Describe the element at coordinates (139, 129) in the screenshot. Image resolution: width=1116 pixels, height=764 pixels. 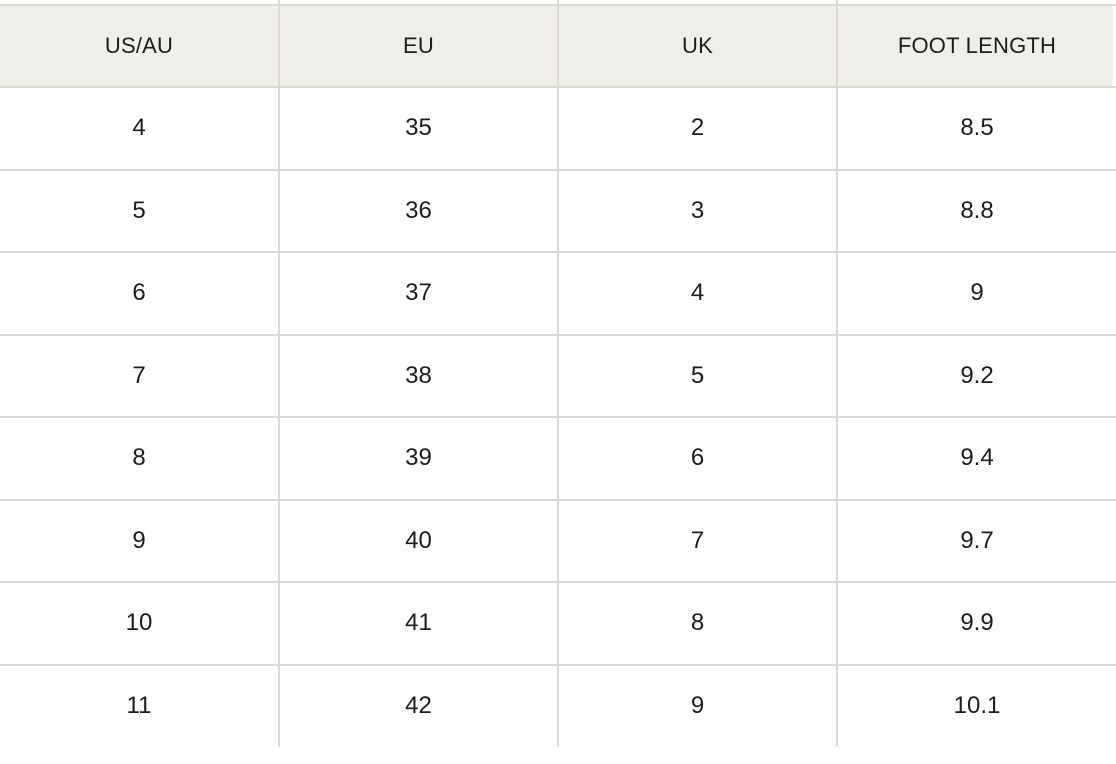
I see `cell-us-au: 4` at that location.